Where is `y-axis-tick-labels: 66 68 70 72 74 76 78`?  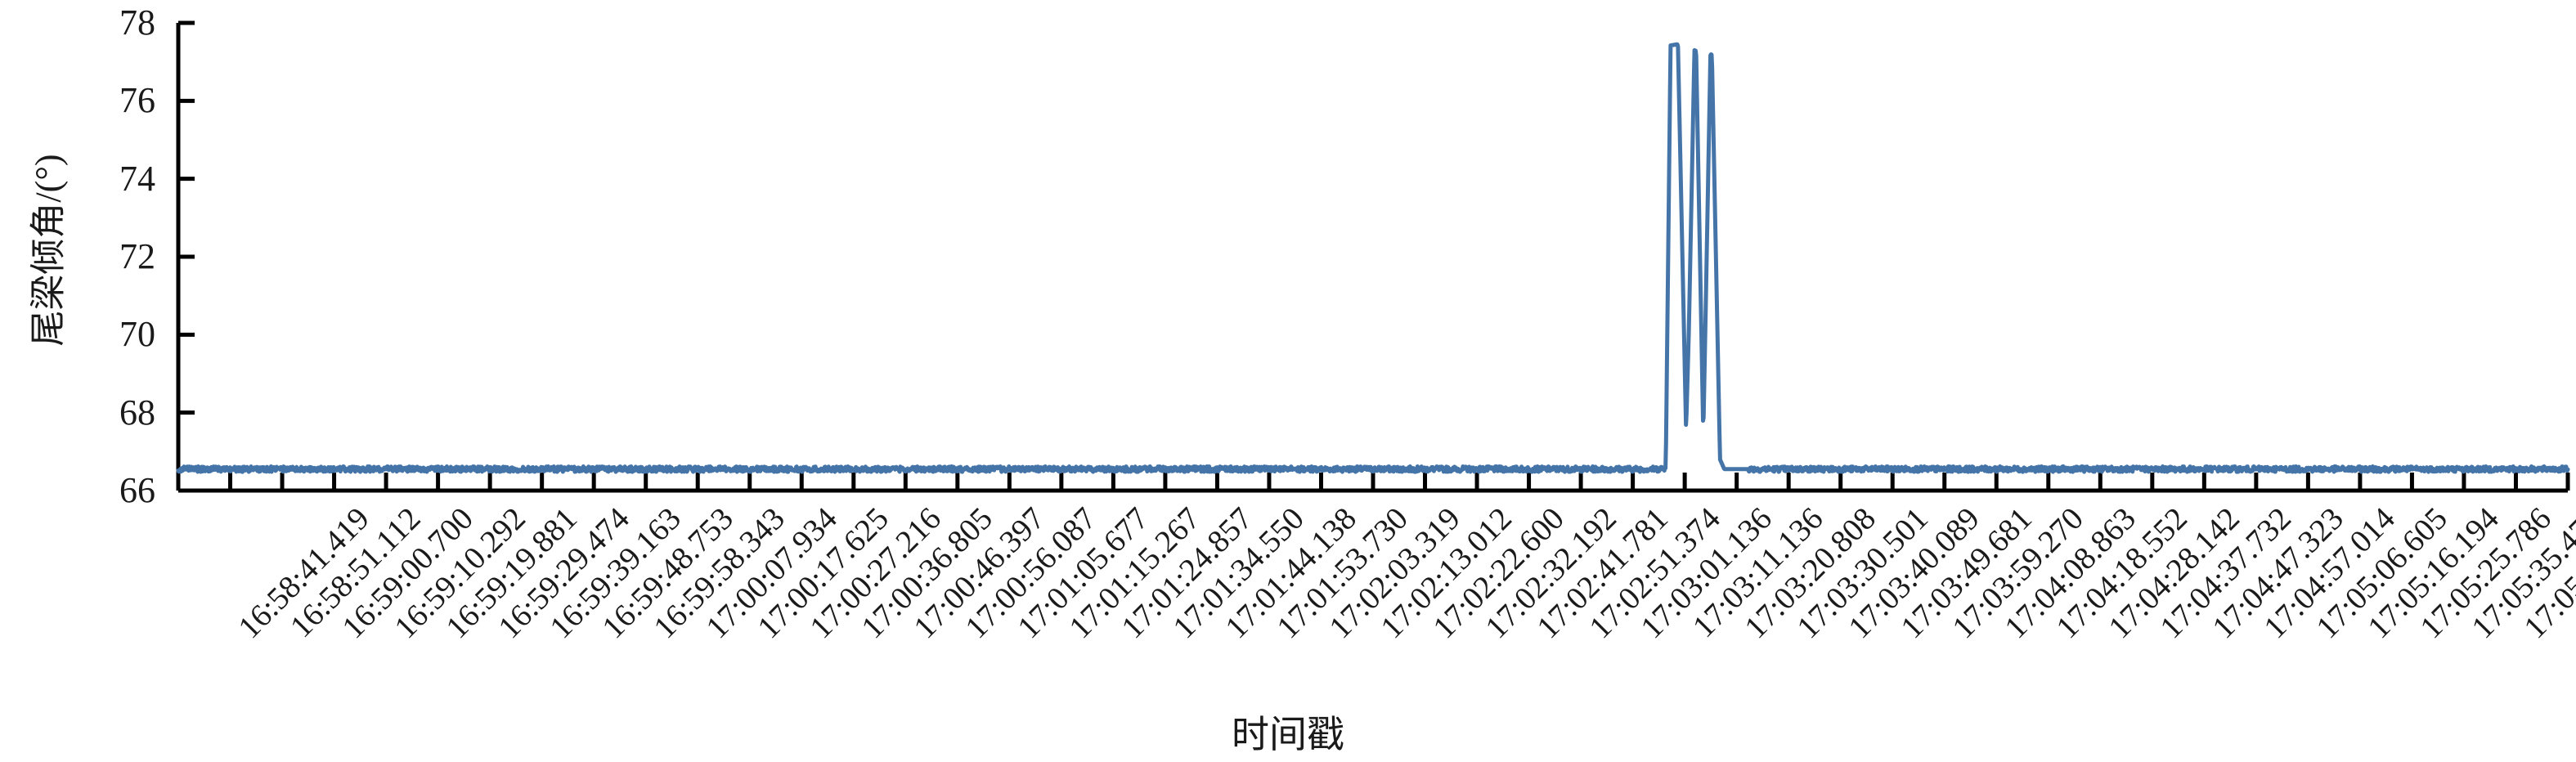 y-axis-tick-labels: 66 68 70 72 74 76 78 is located at coordinates (129, 254).